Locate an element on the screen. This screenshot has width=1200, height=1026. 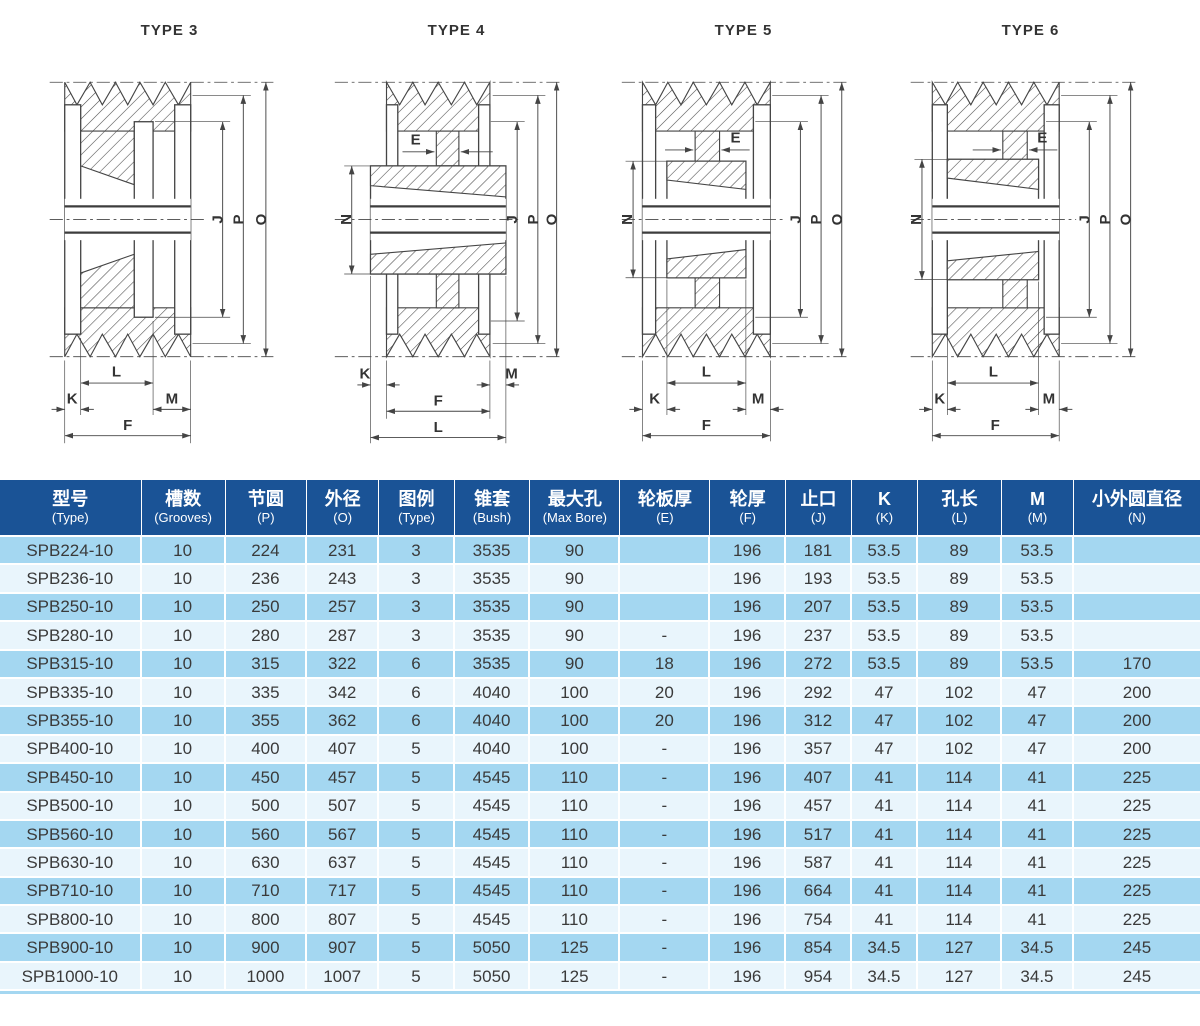
table-cell: 20 is located at coordinates (665, 719).